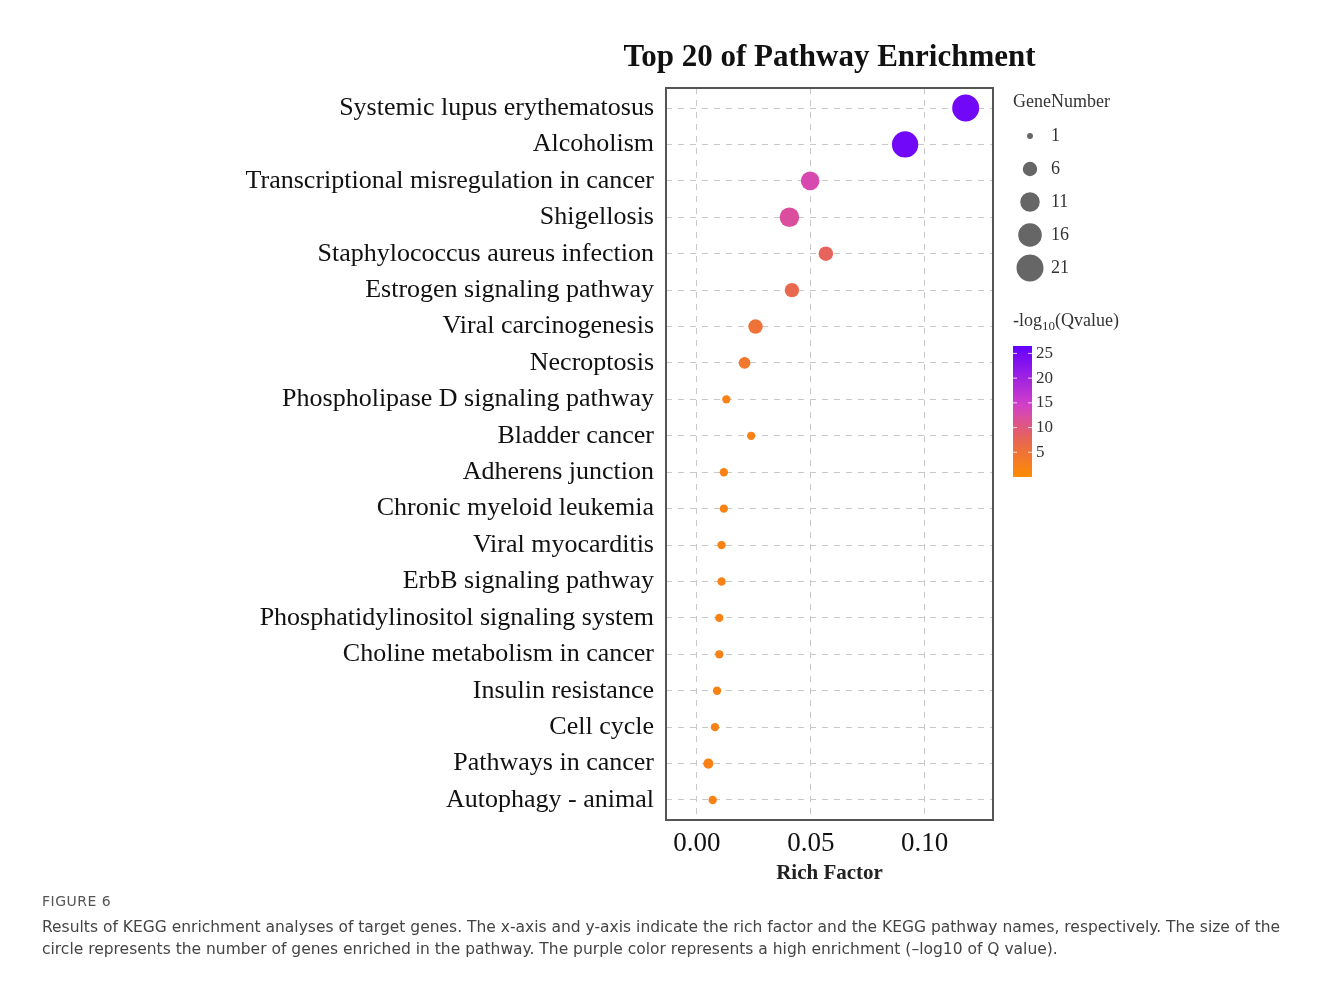 The image size is (1331, 996). What do you see at coordinates (1040, 451) in the screenshot?
I see `color-bar-label: 5` at bounding box center [1040, 451].